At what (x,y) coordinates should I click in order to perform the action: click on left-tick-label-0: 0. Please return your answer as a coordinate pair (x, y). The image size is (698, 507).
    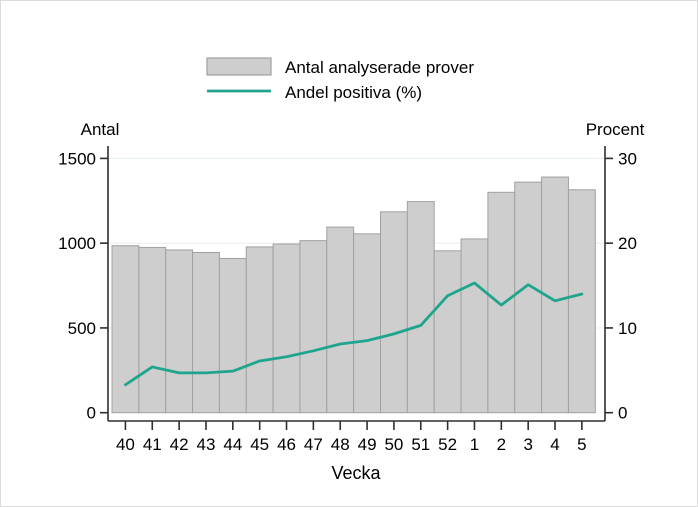
    Looking at the image, I should click on (91, 413).